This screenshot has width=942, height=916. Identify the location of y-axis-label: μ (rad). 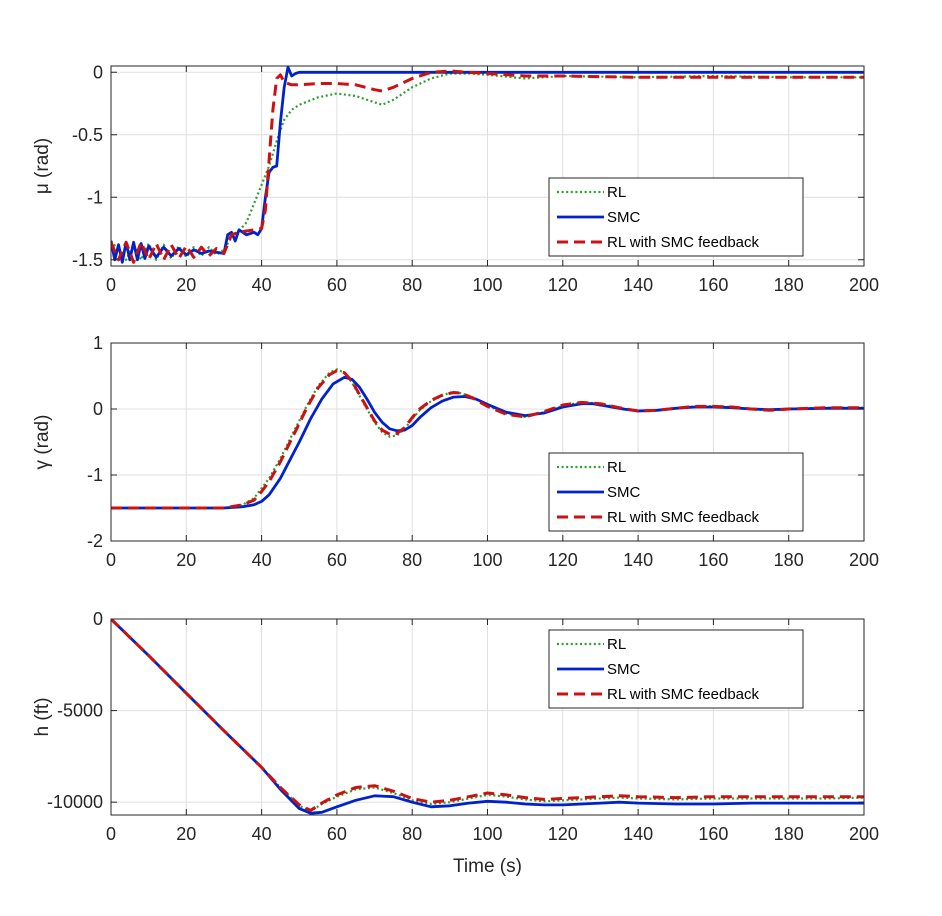
(42, 166).